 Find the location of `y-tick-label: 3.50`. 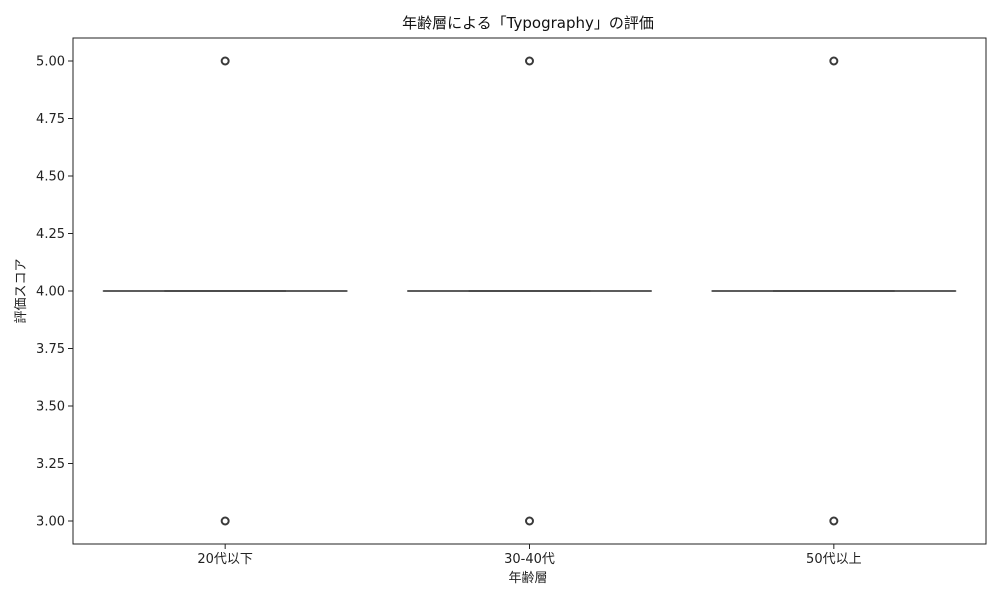

y-tick-label: 3.50 is located at coordinates (50, 407).